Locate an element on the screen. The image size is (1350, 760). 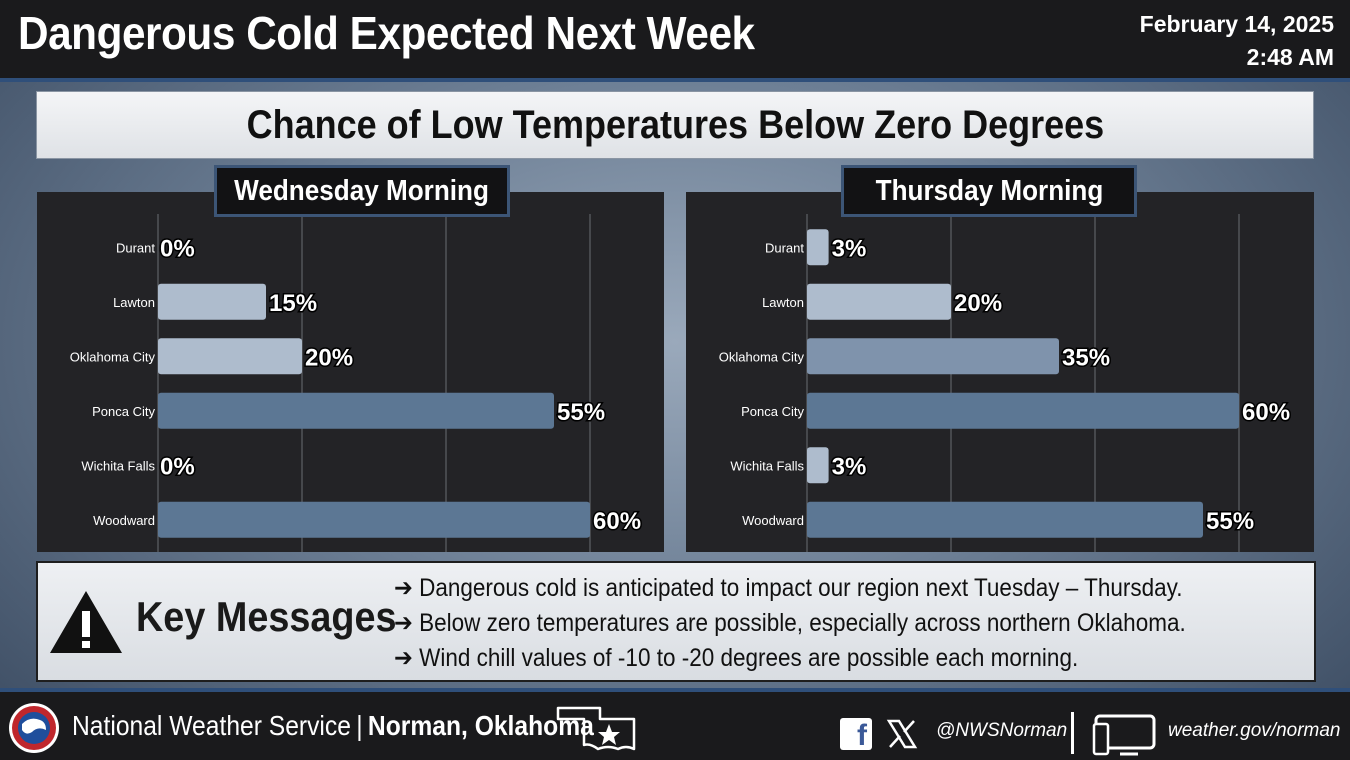
thursday-chart-title: Thursday Morning is located at coordinates (989, 191).